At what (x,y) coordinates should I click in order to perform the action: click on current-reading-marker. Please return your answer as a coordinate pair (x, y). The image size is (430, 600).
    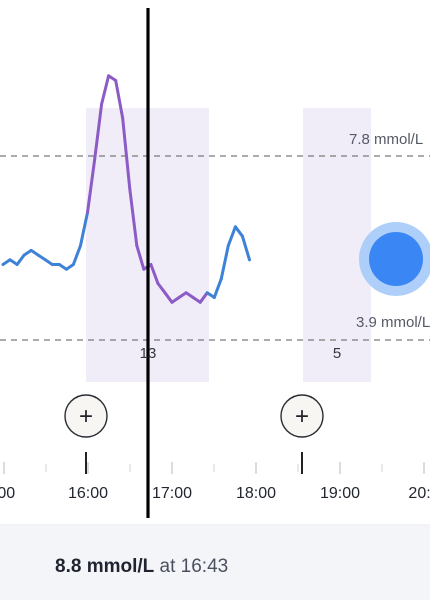
    Looking at the image, I should click on (394, 259).